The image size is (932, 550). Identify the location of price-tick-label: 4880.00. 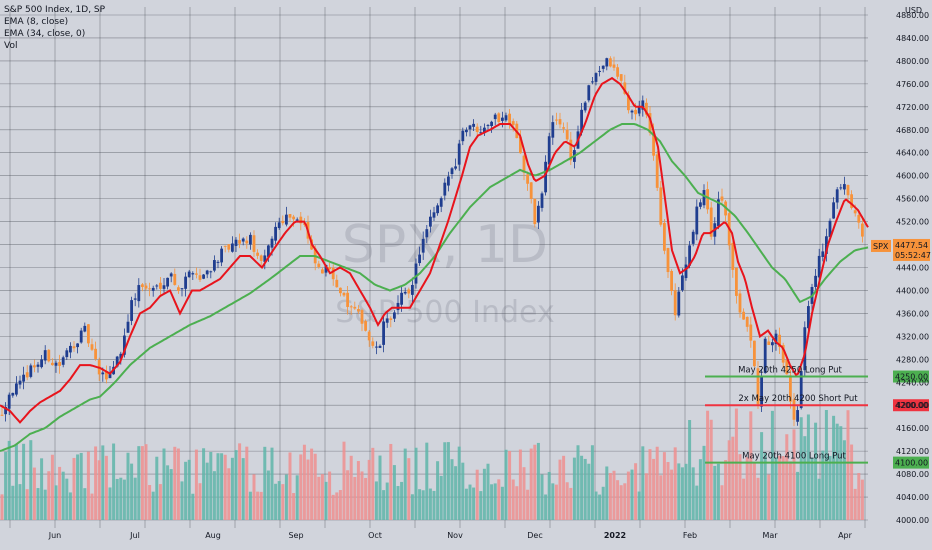
(912, 15).